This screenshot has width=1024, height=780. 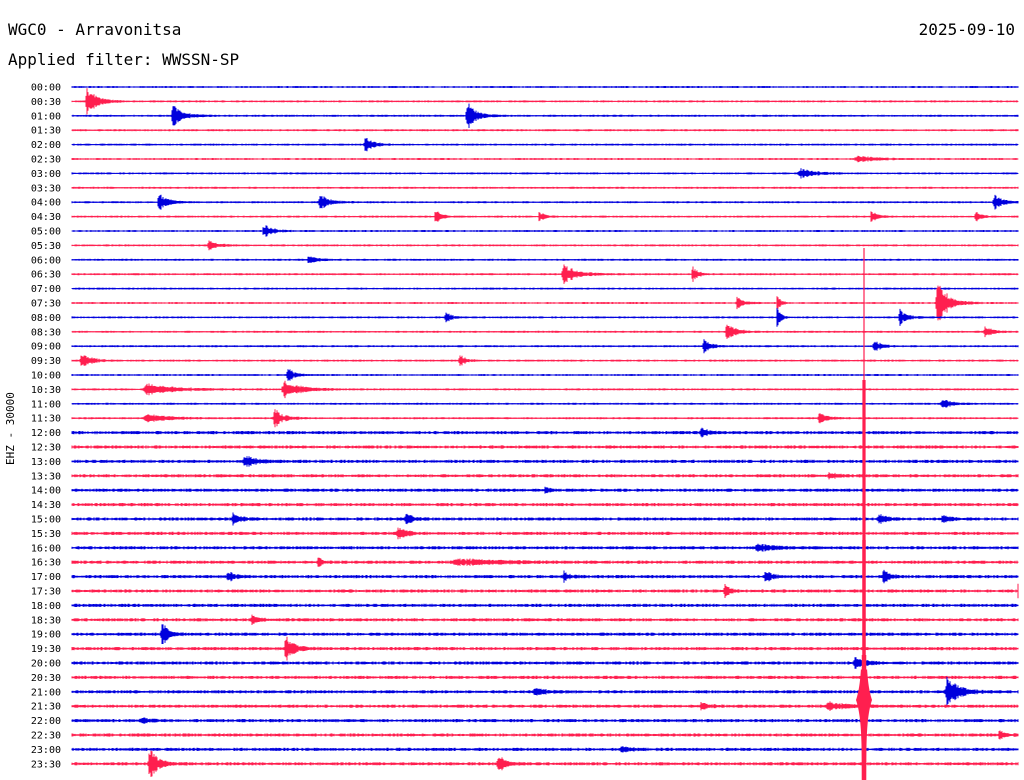 What do you see at coordinates (46, 160) in the screenshot?
I see `row-time-label: 02:30` at bounding box center [46, 160].